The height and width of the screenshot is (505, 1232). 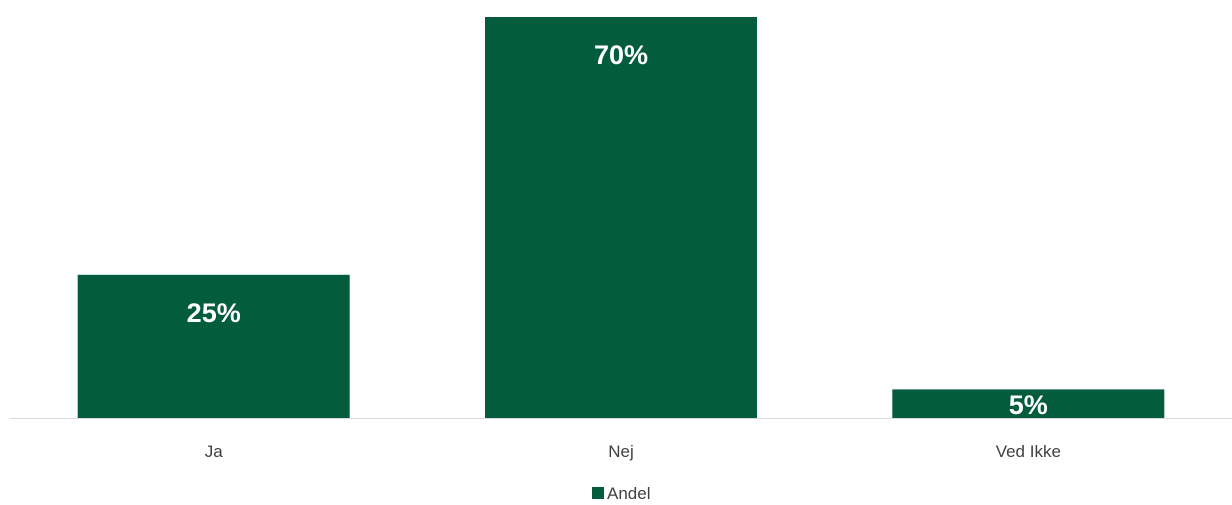 I want to click on bar-ved-ikke, so click(x=1028, y=403).